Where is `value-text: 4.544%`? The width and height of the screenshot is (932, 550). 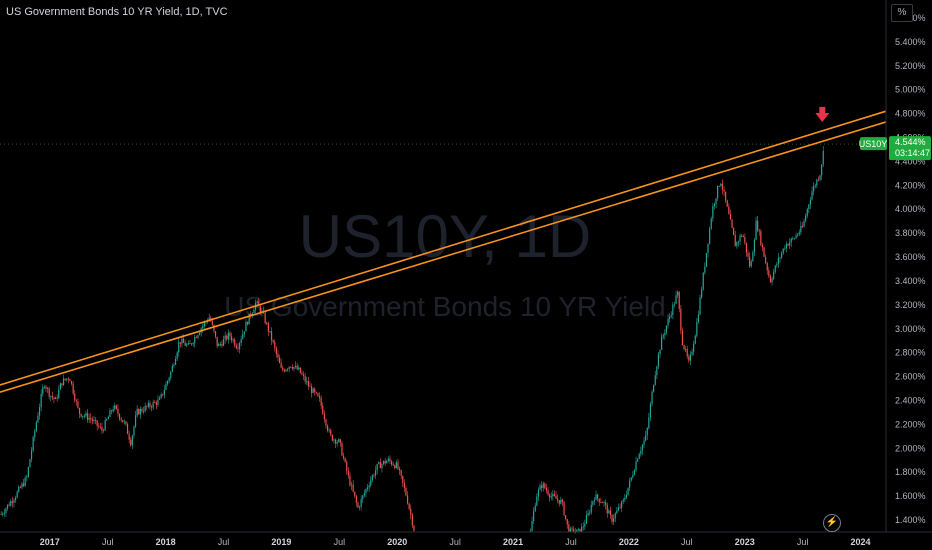
value-text: 4.544% is located at coordinates (910, 142).